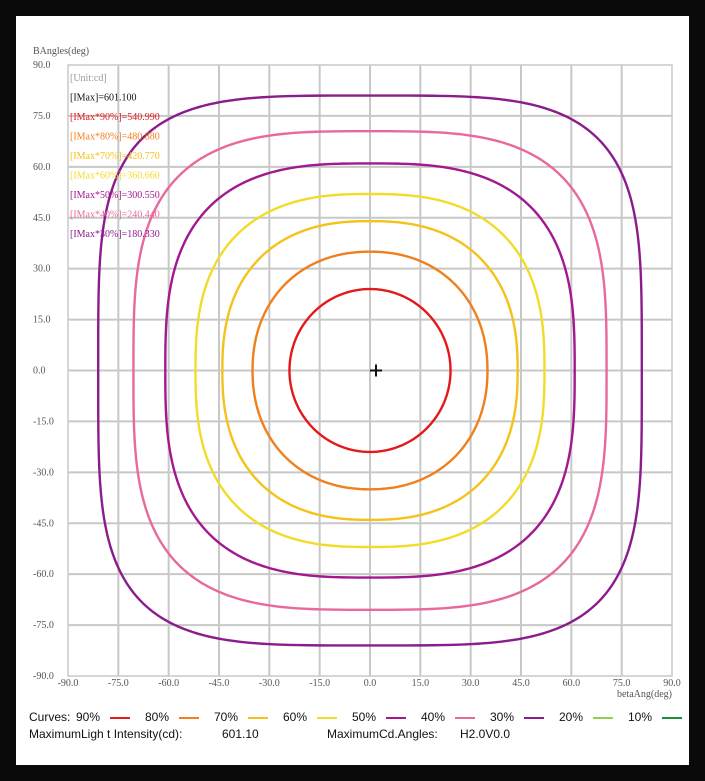  Describe the element at coordinates (168, 683) in the screenshot. I see `x-tick-label: -60.0` at that location.